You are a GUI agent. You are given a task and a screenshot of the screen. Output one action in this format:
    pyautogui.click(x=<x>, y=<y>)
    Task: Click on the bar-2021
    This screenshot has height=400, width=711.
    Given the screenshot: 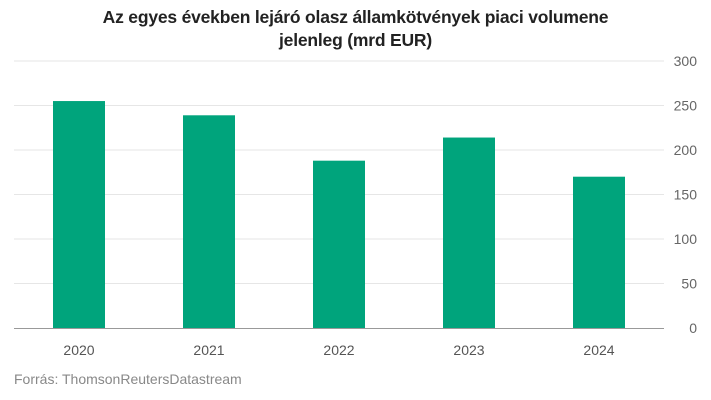 What is the action you would take?
    pyautogui.click(x=209, y=221)
    